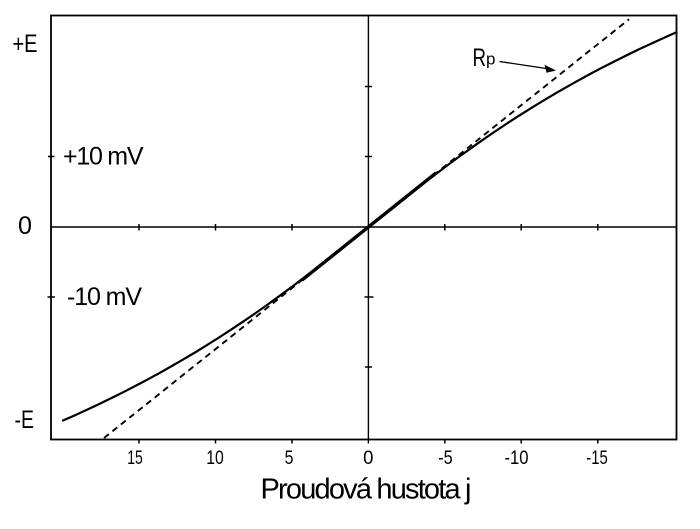  What do you see at coordinates (289, 458) in the screenshot?
I see `svg-text: 5` at bounding box center [289, 458].